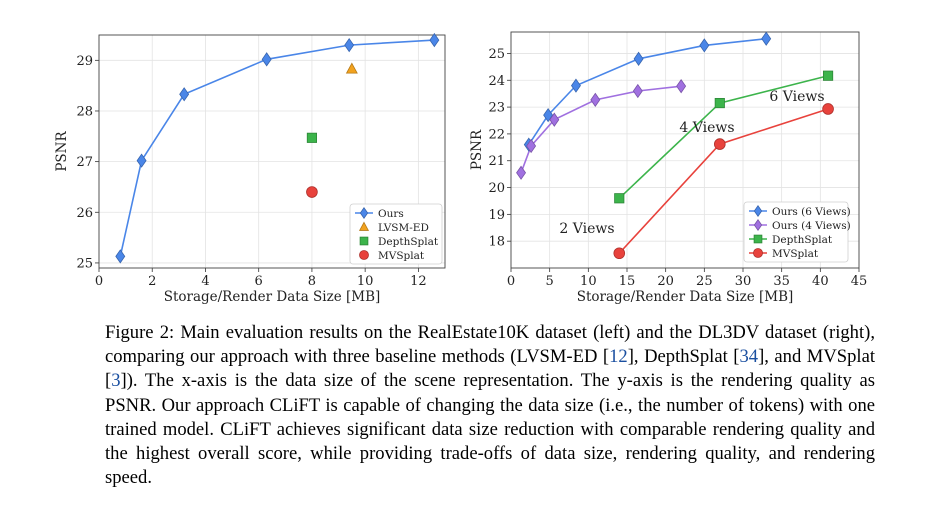 The width and height of the screenshot is (930, 519). I want to click on legend-marker-lvsm-ed, so click(364, 226).